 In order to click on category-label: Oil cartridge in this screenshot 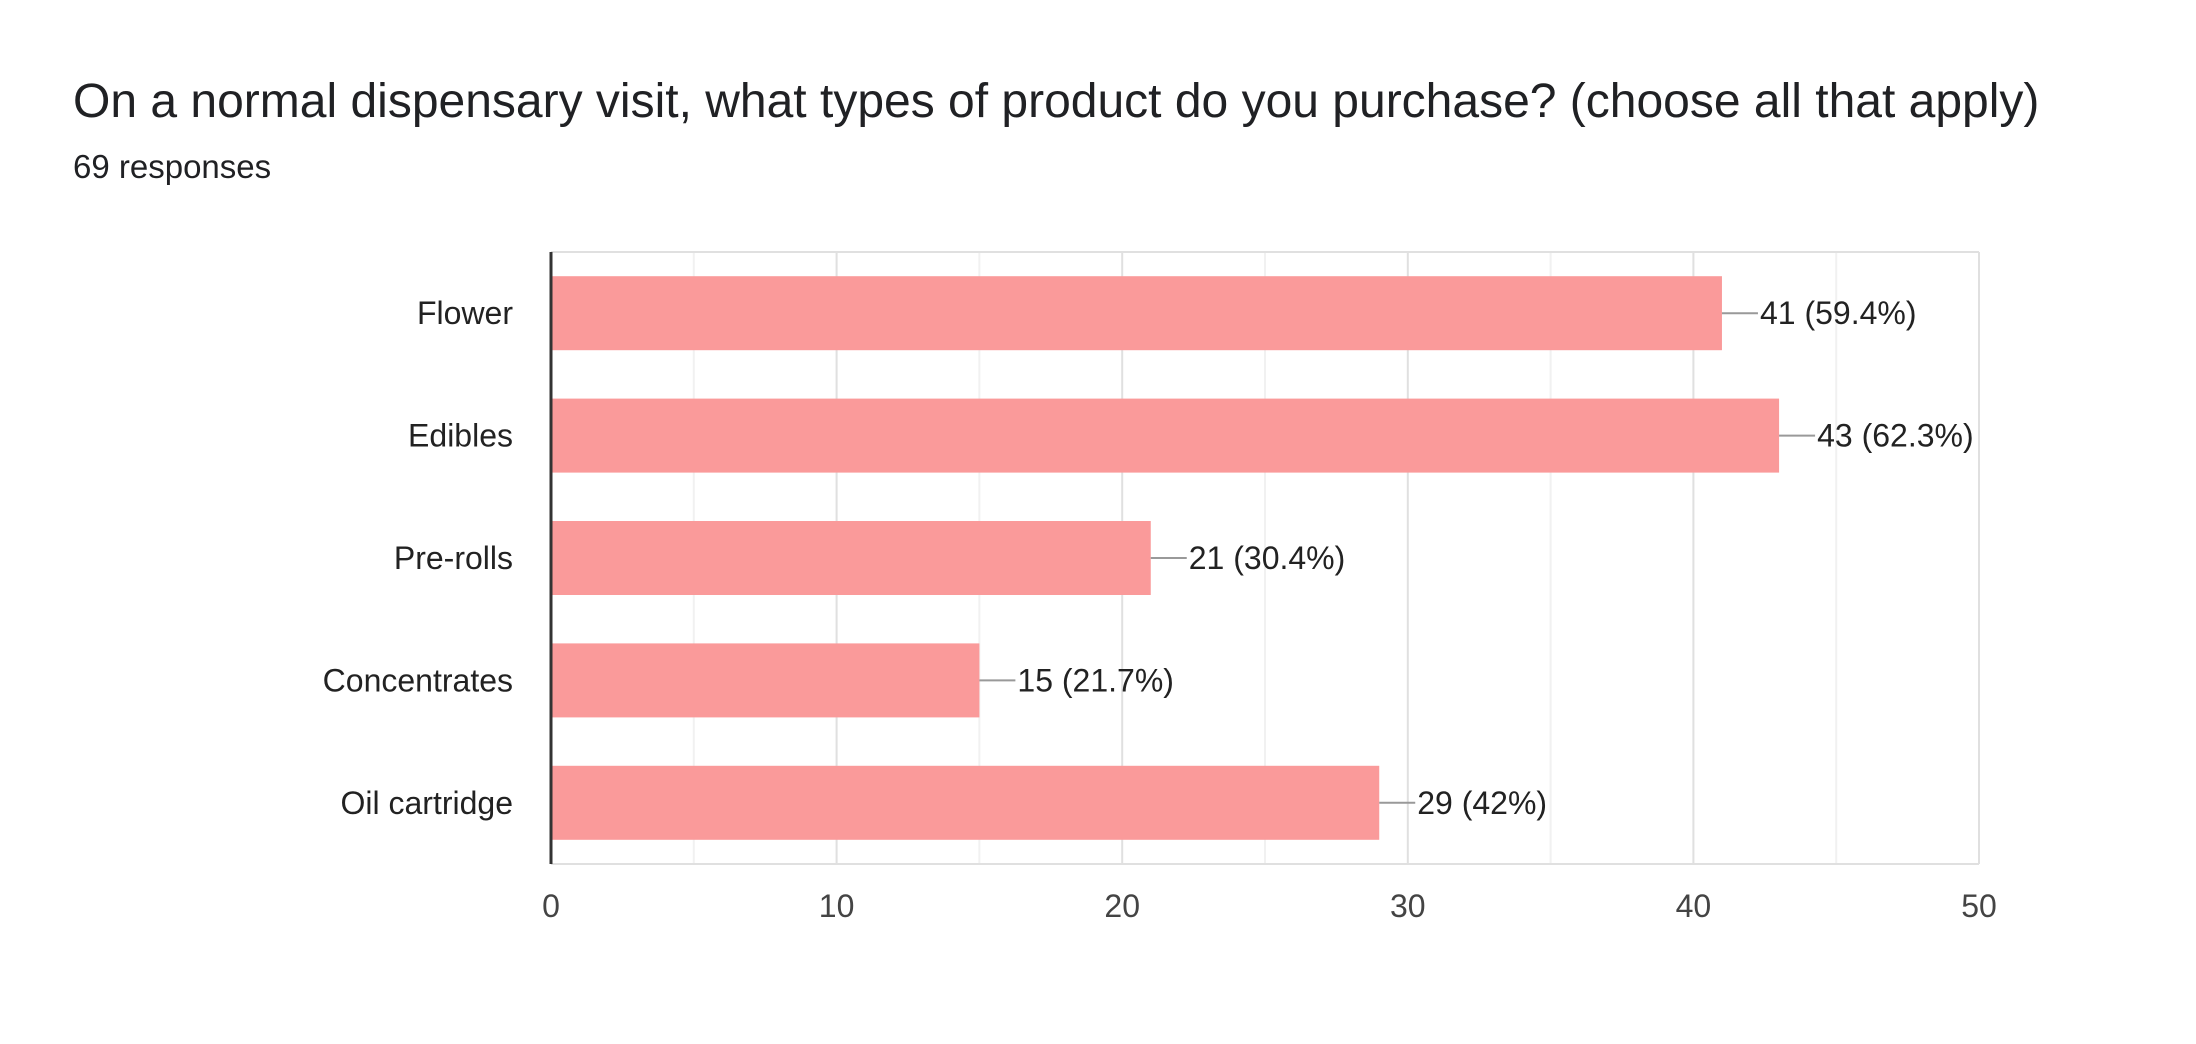, I will do `click(427, 803)`.